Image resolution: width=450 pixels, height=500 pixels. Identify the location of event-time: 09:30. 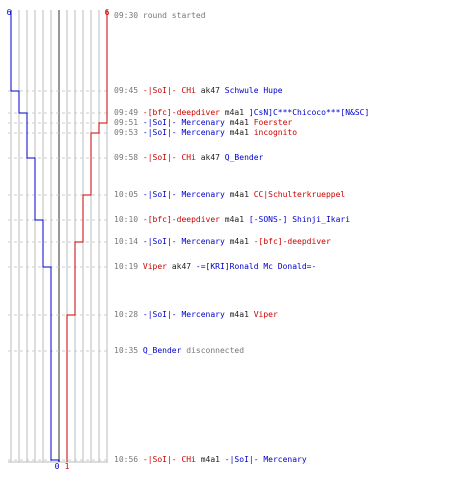
(128, 15).